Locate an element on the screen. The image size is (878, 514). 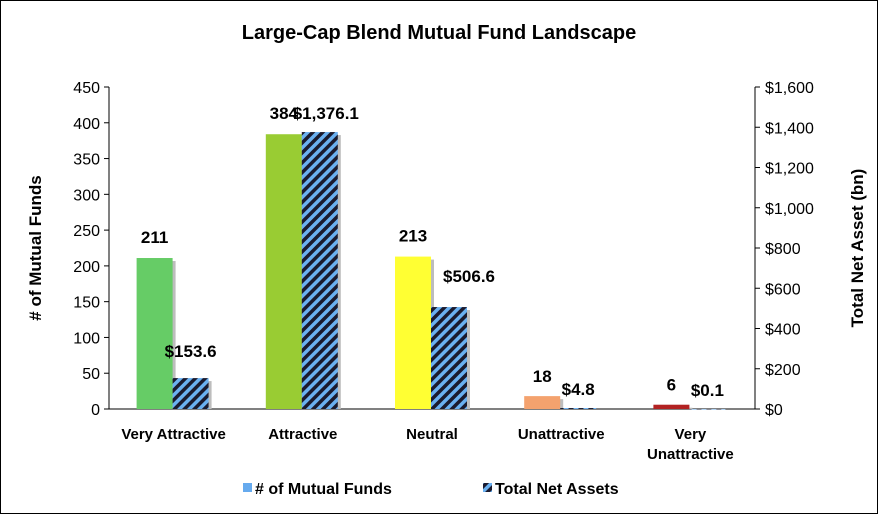
y-tick-label-right: $400 is located at coordinates (783, 330).